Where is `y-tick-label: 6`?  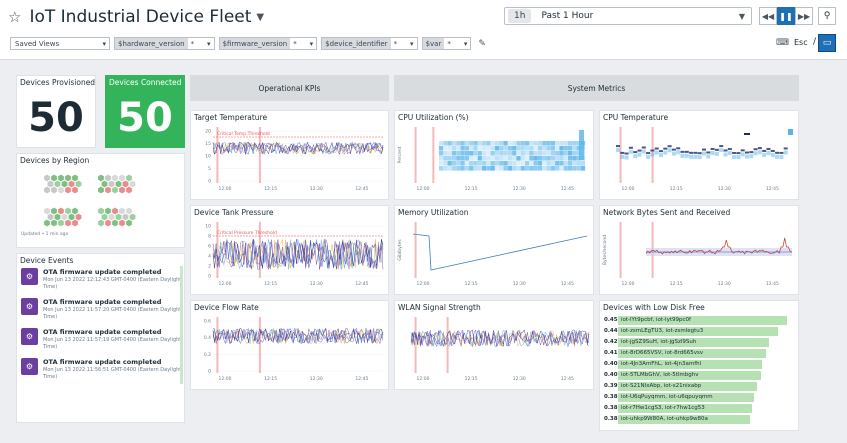 y-tick-label: 6 is located at coordinates (209, 247).